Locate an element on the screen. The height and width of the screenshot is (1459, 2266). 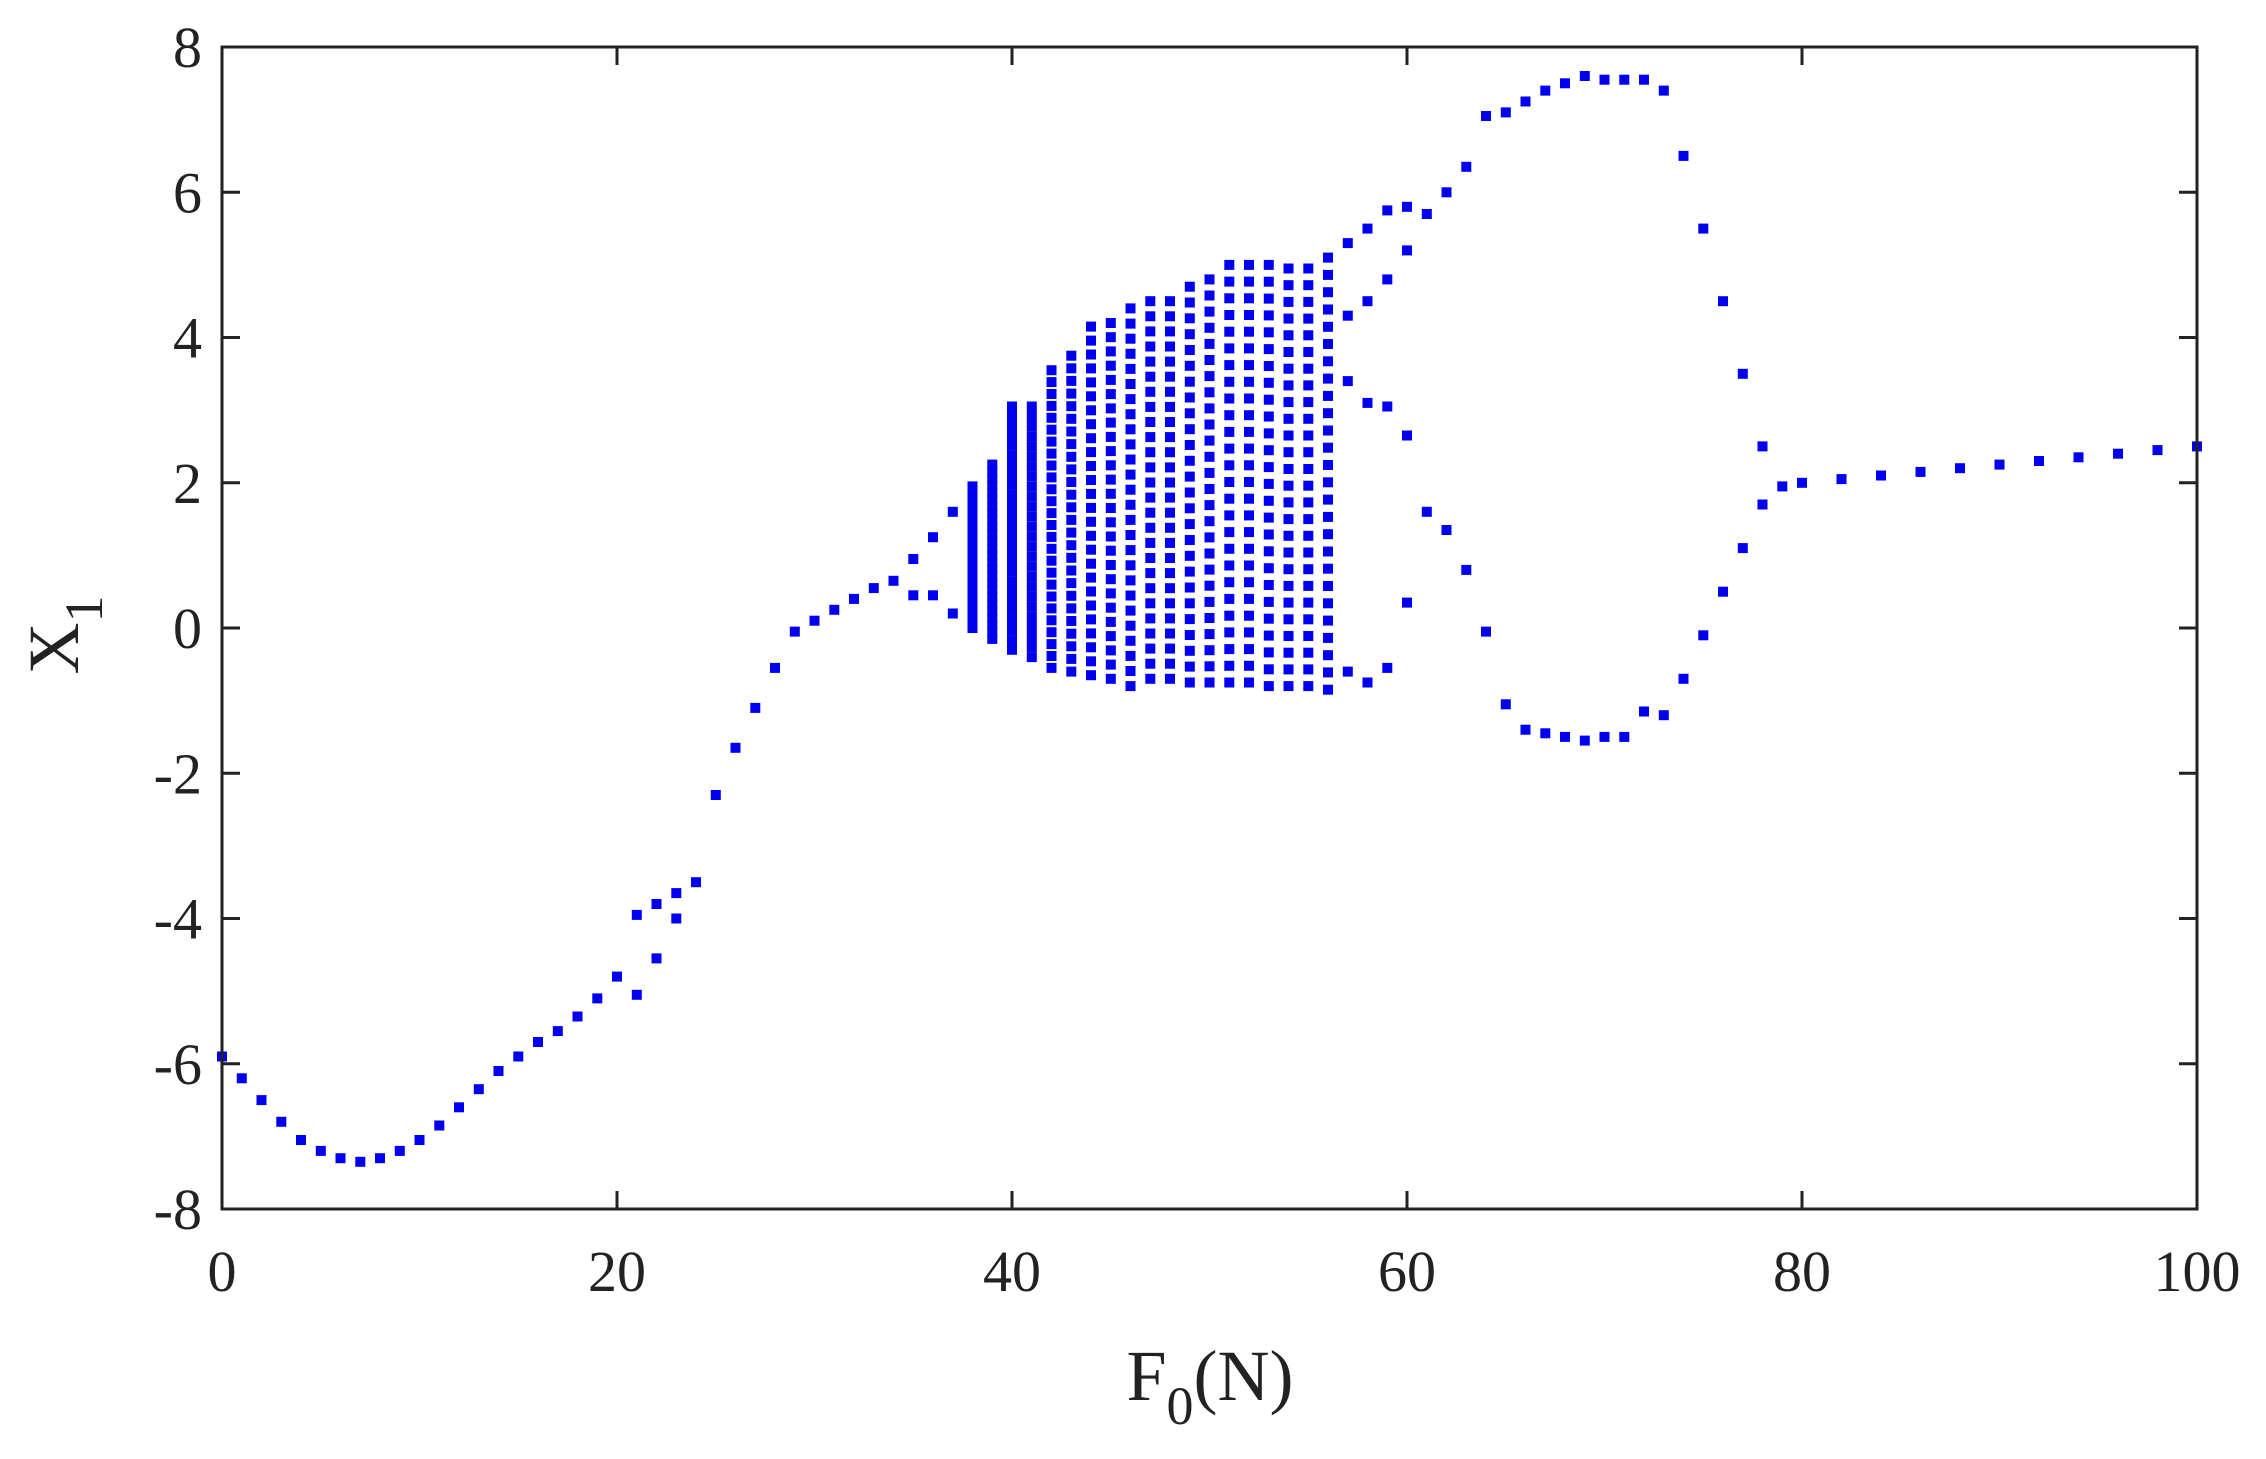
x-axis-label-subscript: 0 is located at coordinates (1180, 1406).